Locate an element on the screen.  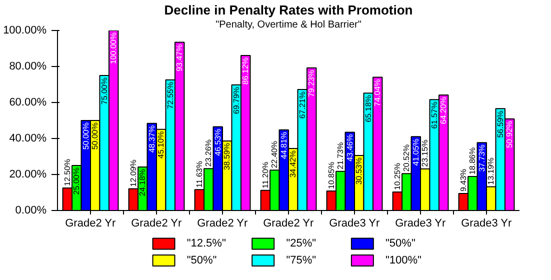
data-label: 65.18% is located at coordinates (368, 108).